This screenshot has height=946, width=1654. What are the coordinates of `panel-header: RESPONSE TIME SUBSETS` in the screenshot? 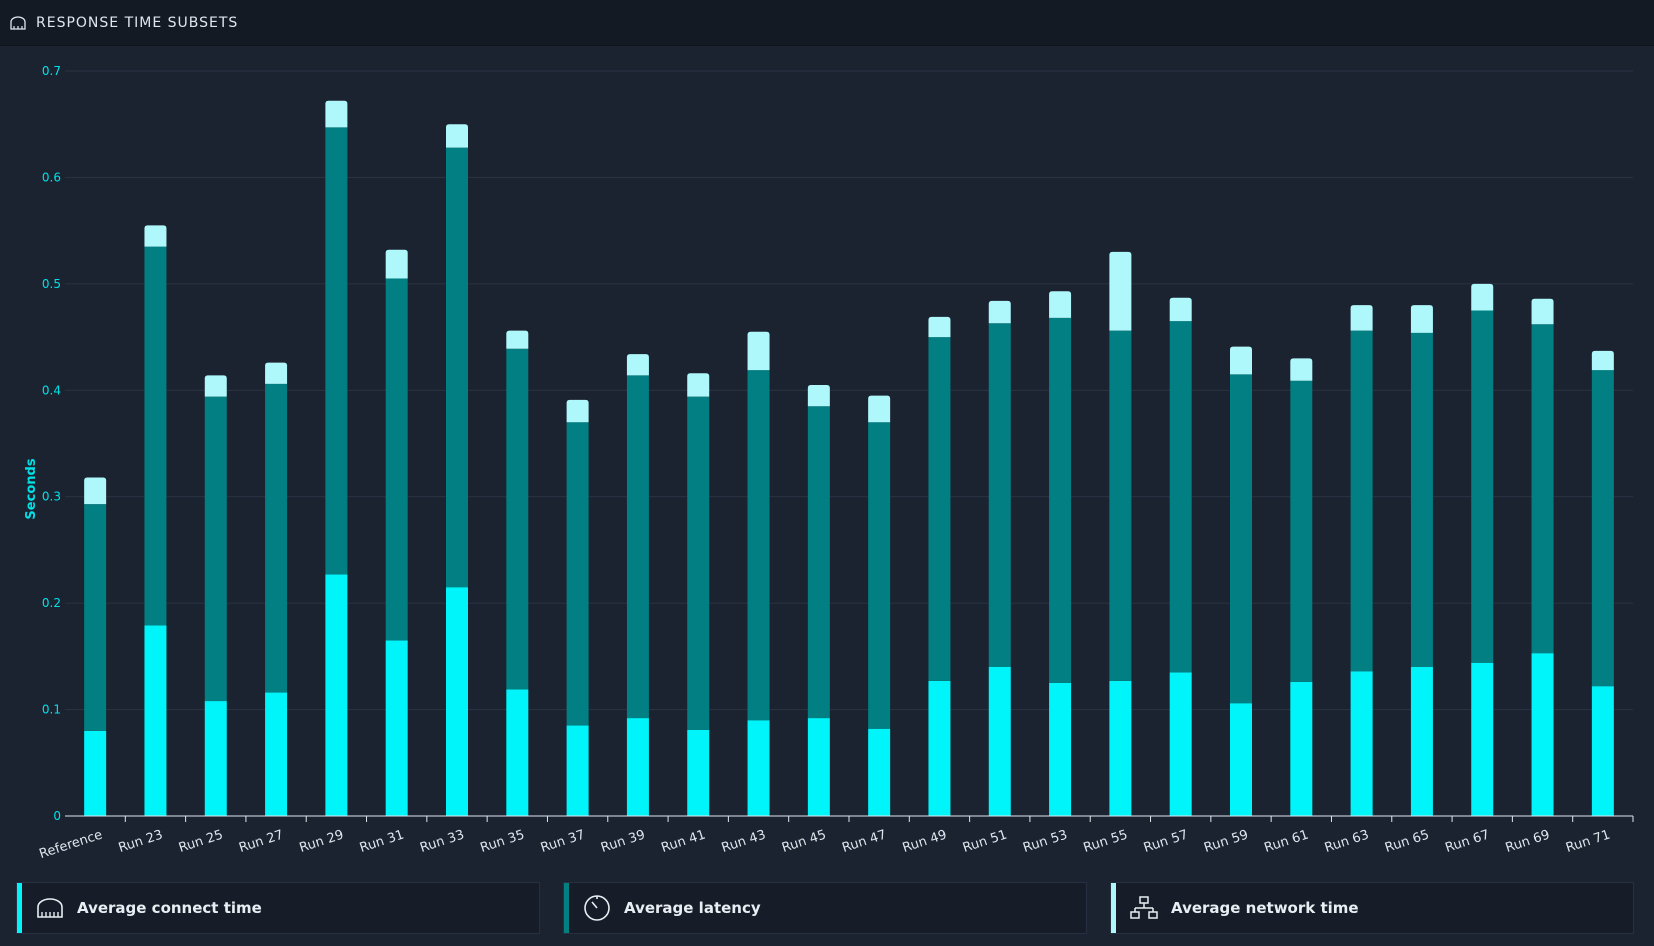 It's located at (827, 23).